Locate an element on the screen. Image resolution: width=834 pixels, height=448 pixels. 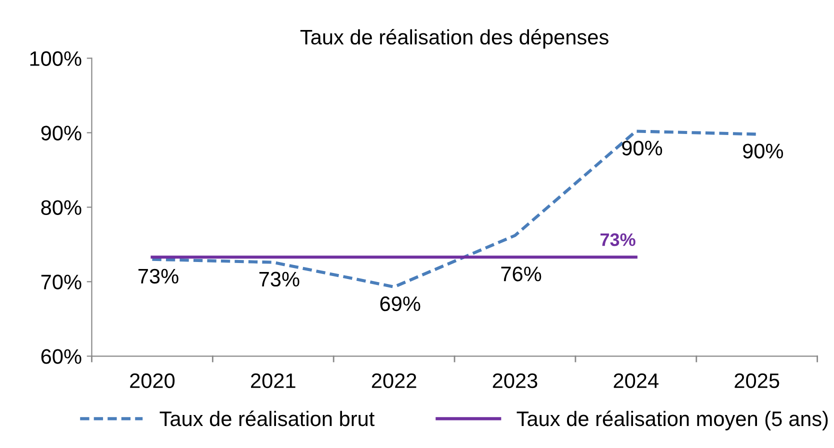
x-tick-label: 2022 is located at coordinates (394, 380).